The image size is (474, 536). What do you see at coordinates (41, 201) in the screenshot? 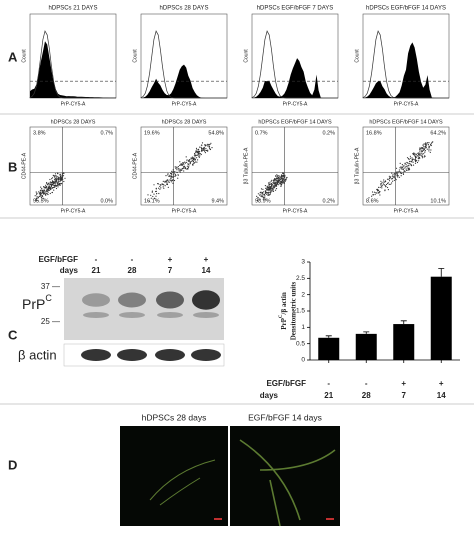
I see `quadrant-percent: 95.5%` at bounding box center [41, 201].